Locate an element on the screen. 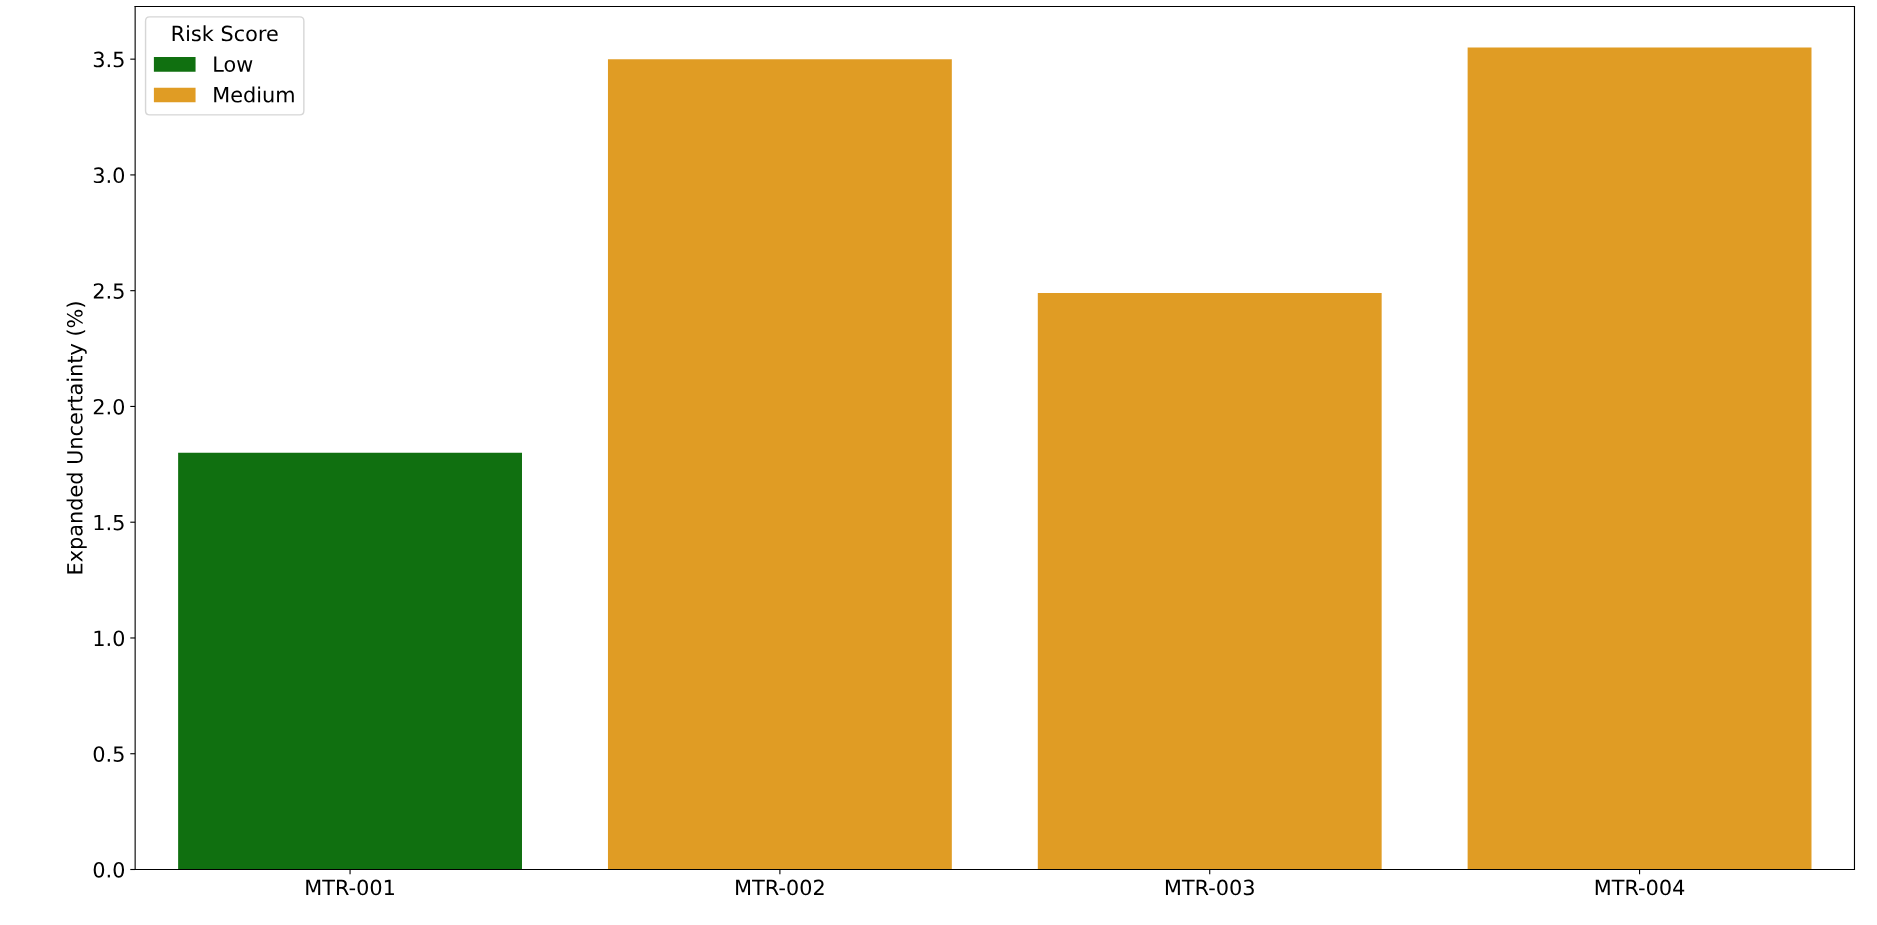  y-tick-label: 0.0 is located at coordinates (109, 869).